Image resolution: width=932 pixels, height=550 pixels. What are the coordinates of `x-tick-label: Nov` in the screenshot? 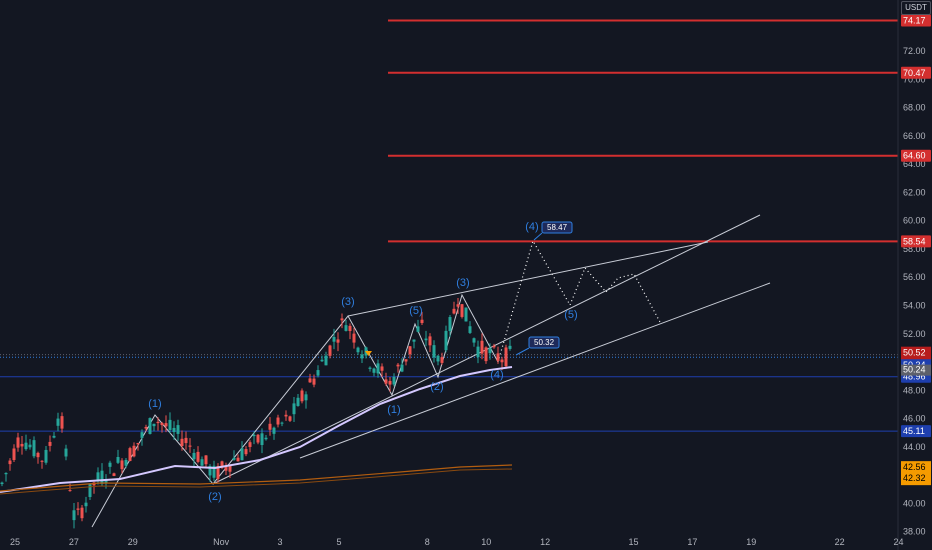 It's located at (221, 542).